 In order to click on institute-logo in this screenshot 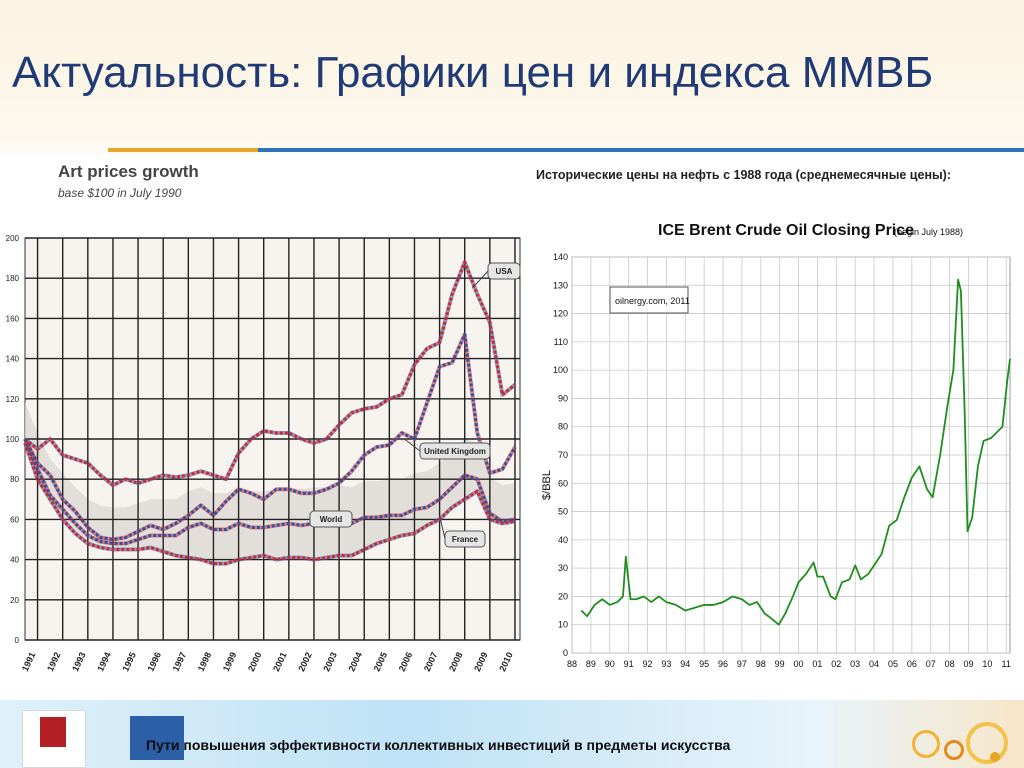, I will do `click(54, 739)`.